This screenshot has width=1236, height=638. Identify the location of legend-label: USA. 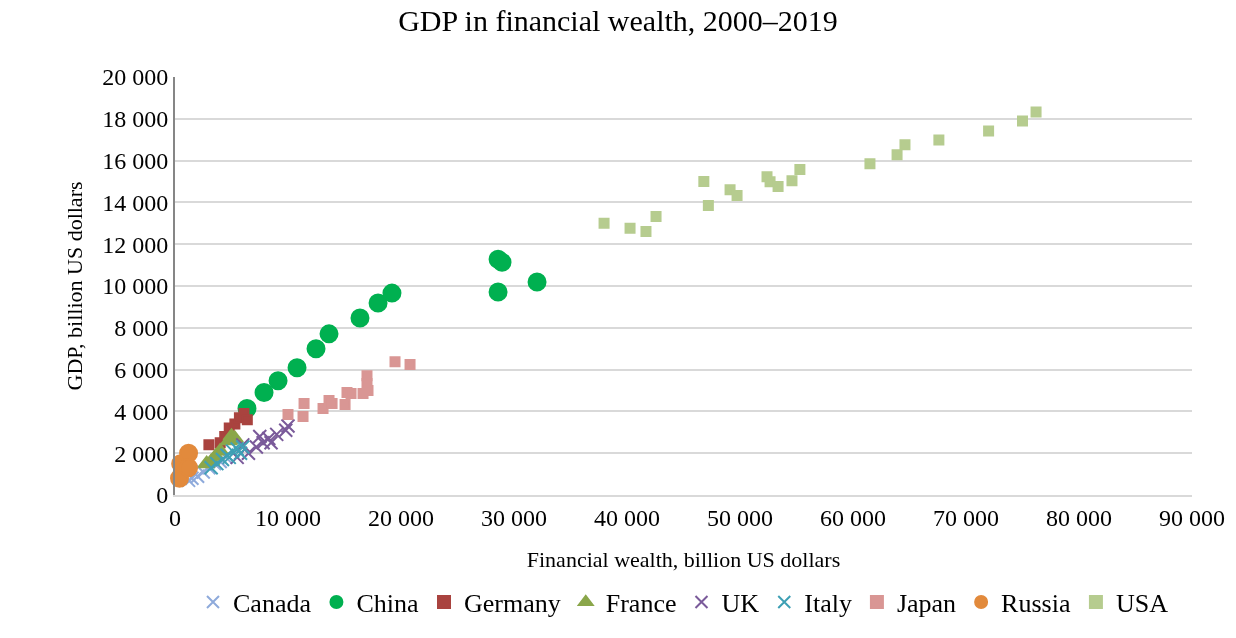
(1142, 604).